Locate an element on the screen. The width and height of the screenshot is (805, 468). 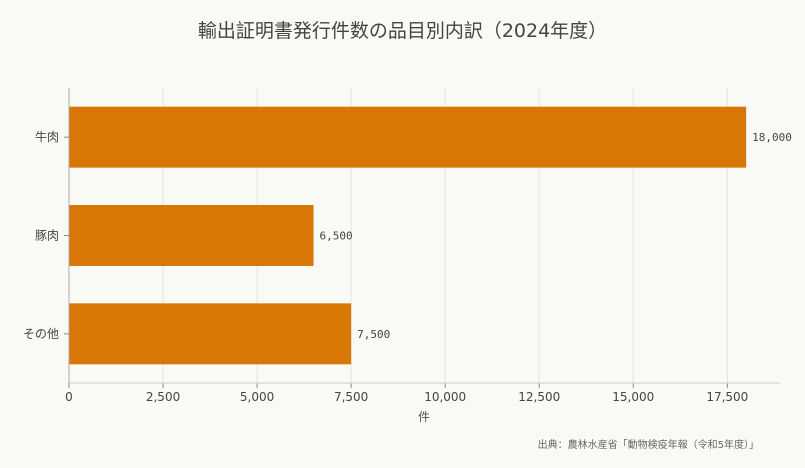
x-tick-label: 0 is located at coordinates (69, 397).